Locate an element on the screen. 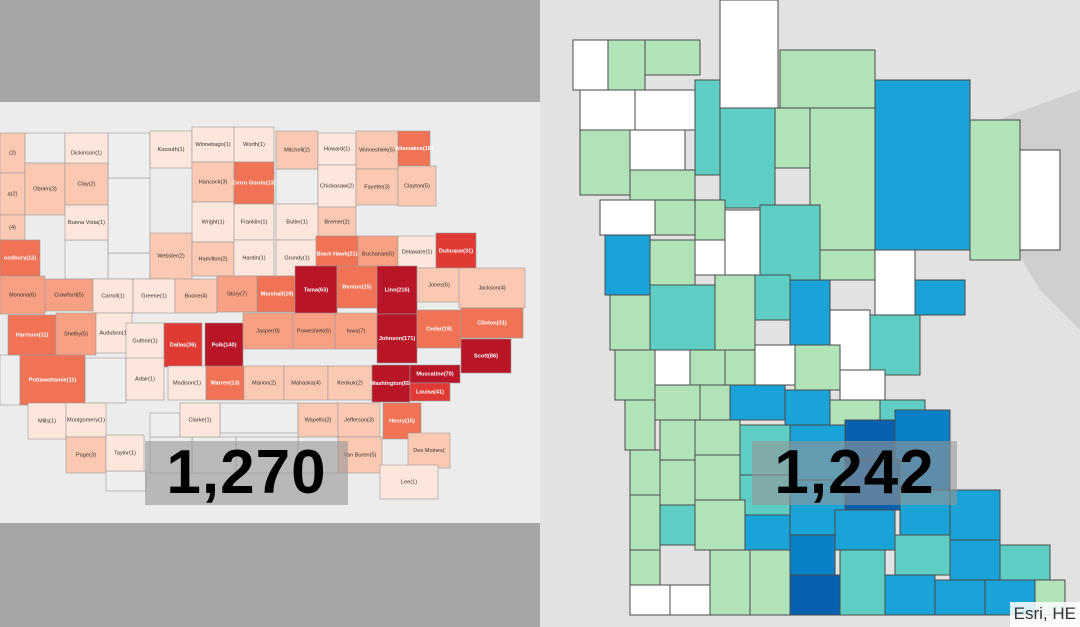 The height and width of the screenshot is (627, 1080). county-label: Jackson(4) is located at coordinates (491, 288).